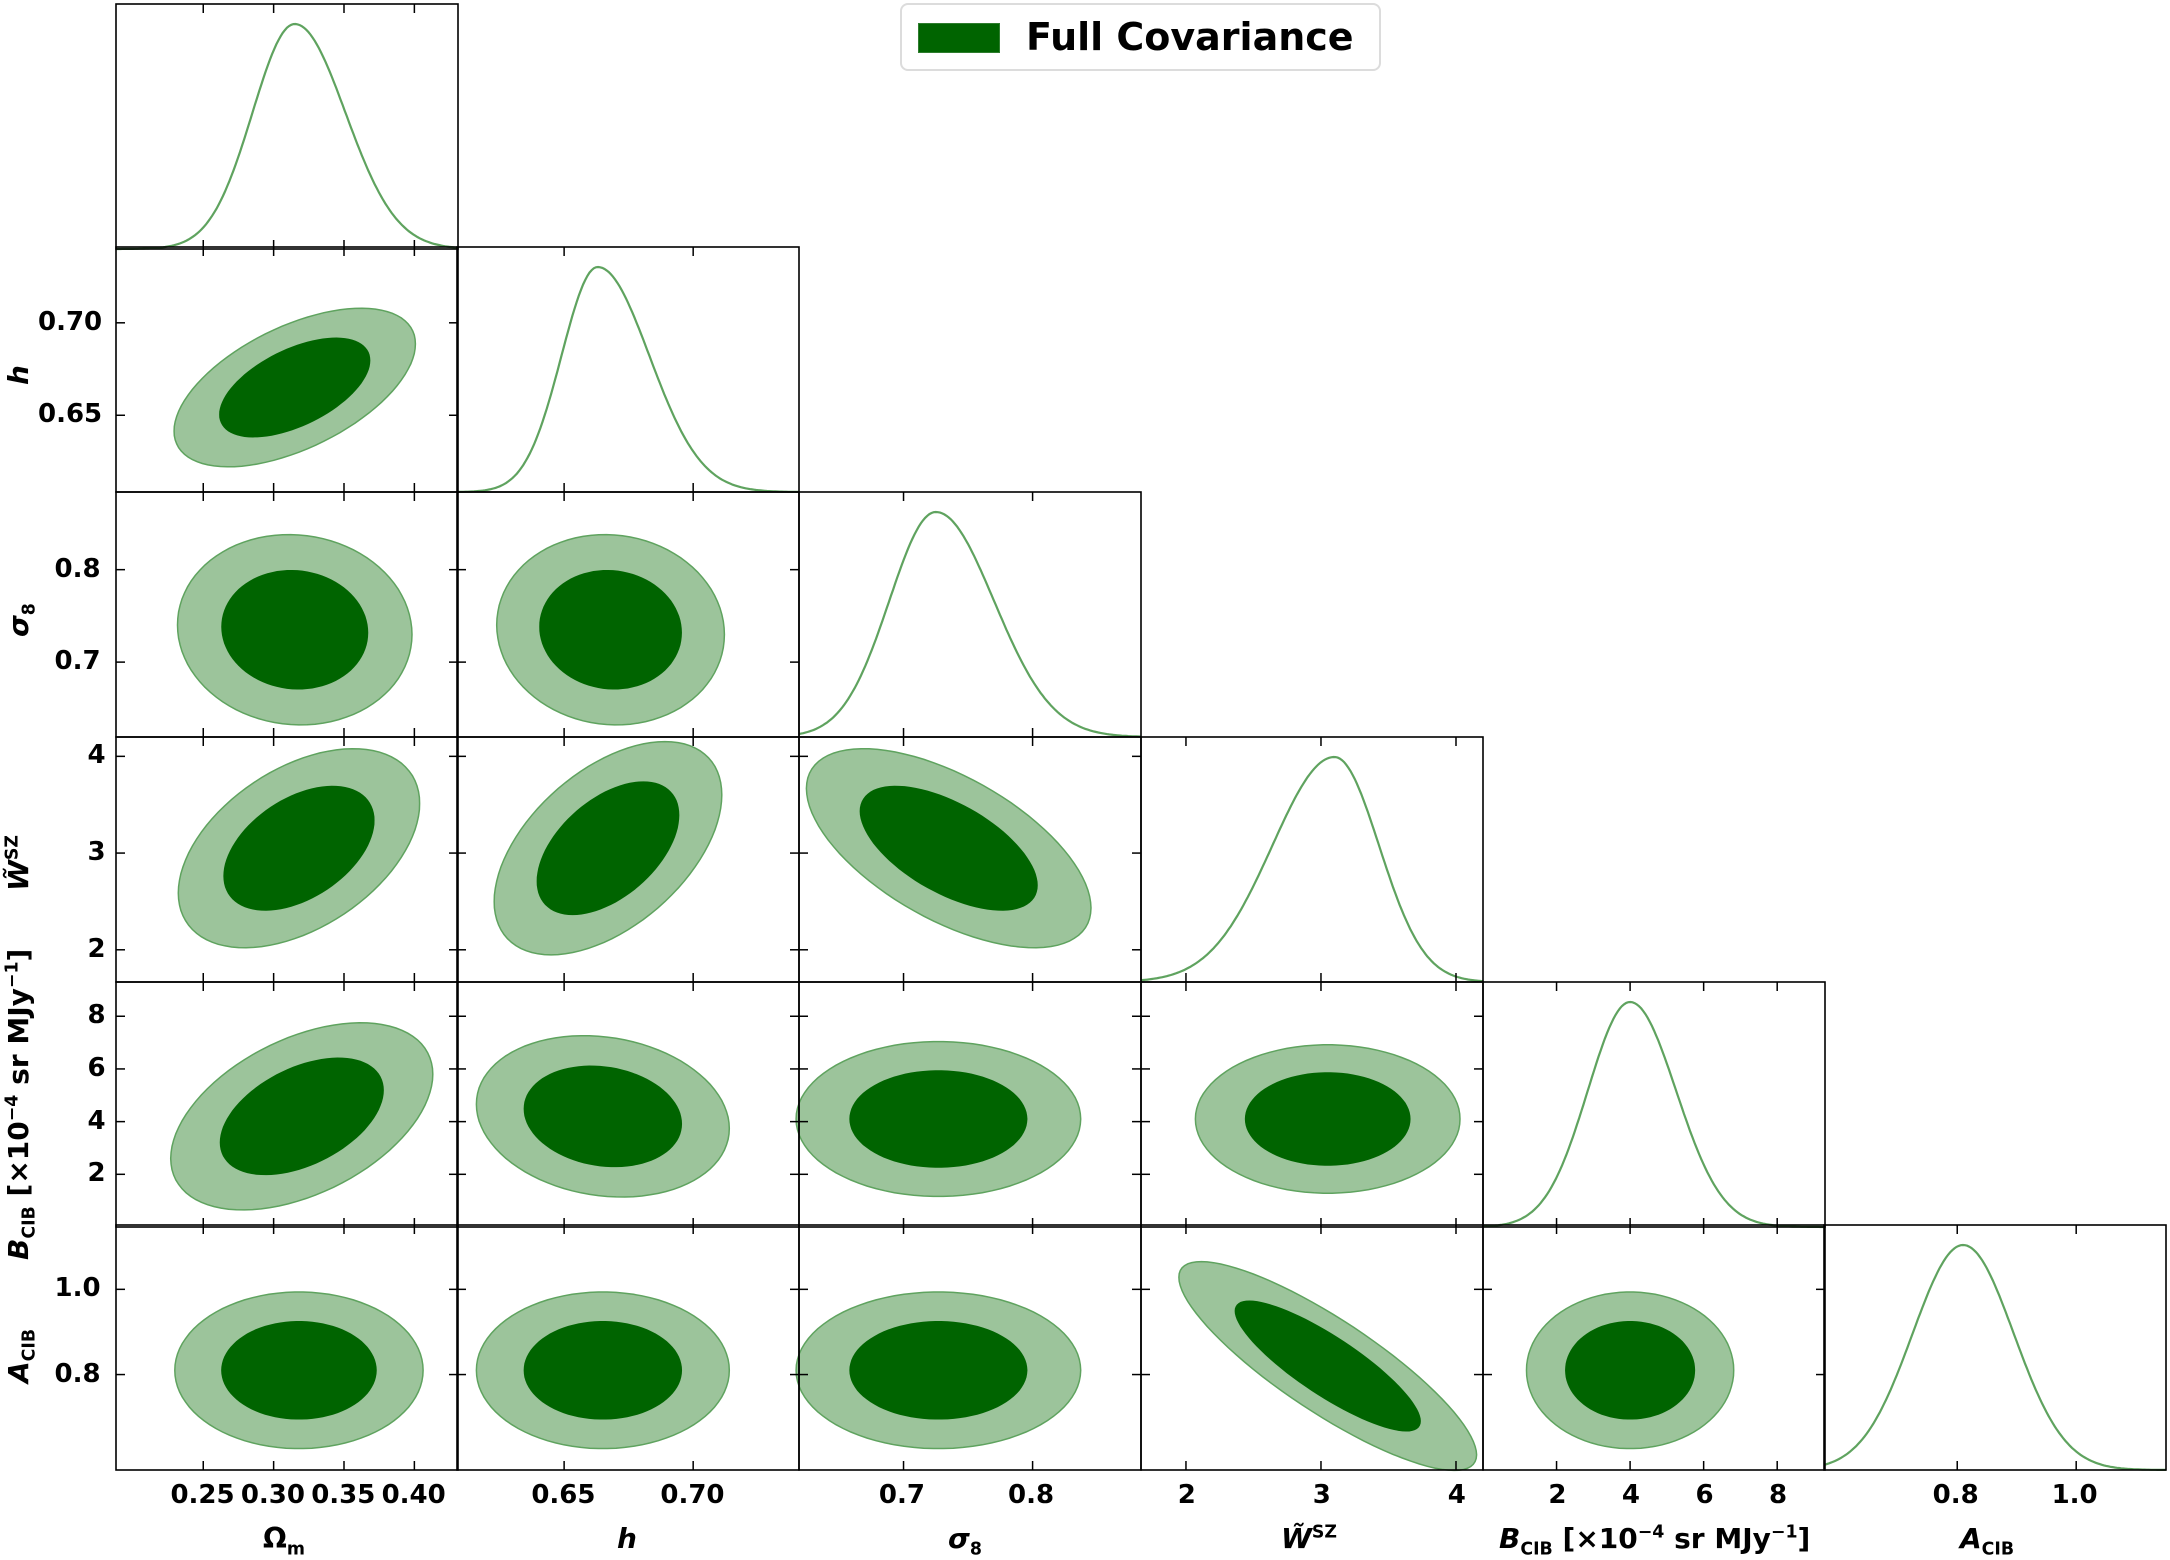 The height and width of the screenshot is (1560, 2170). What do you see at coordinates (96, 1067) in the screenshot?
I see `y-tick-label: 6` at bounding box center [96, 1067].